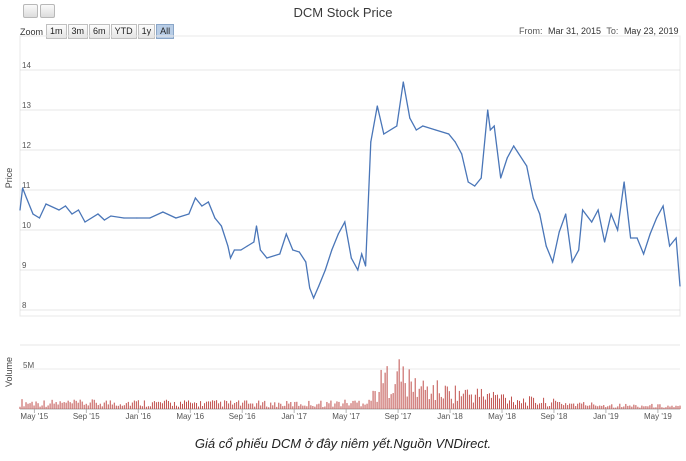 This screenshot has width=686, height=461. Describe the element at coordinates (34, 416) in the screenshot. I see `x-tick-label: May '15` at that location.